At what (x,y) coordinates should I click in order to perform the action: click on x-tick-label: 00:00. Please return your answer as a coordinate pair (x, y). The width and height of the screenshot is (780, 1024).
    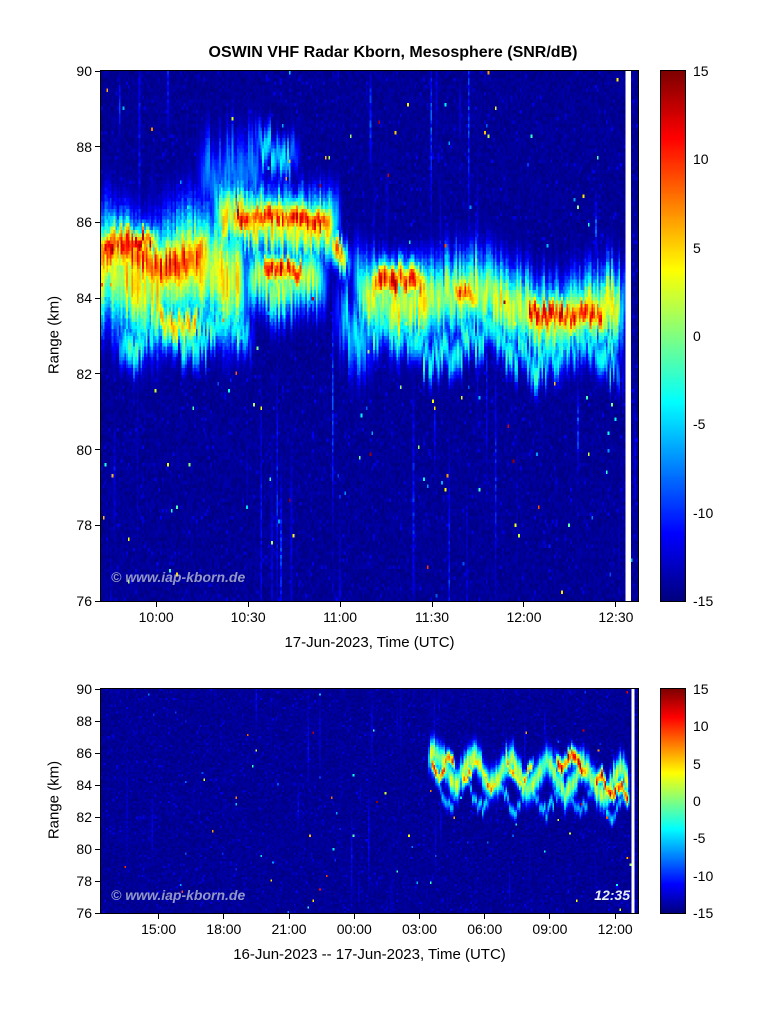
    Looking at the image, I should click on (354, 929).